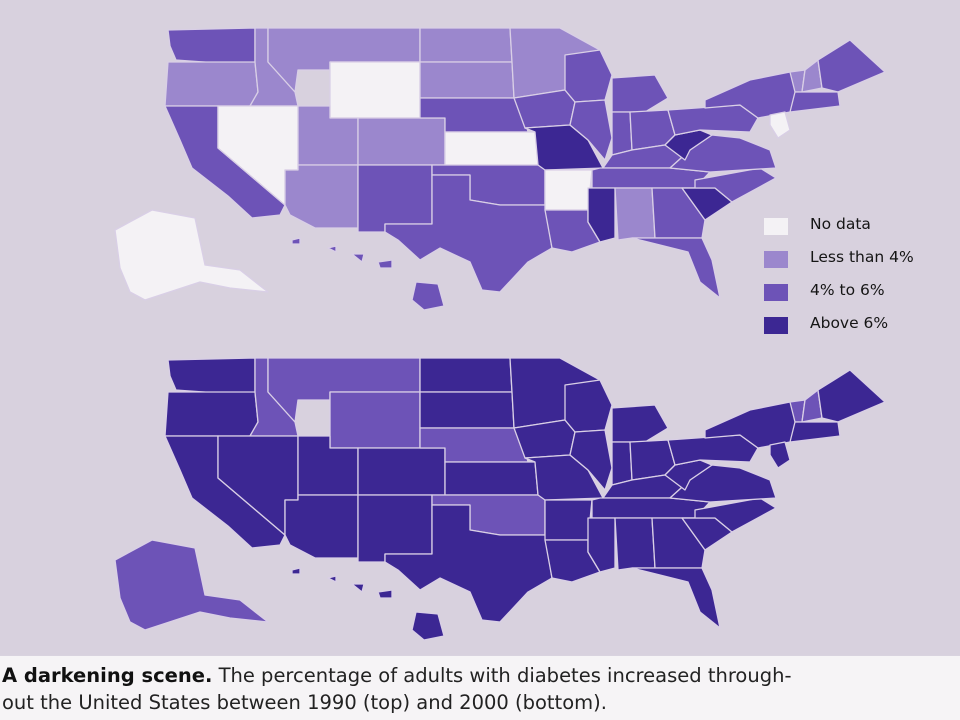 This screenshot has width=960, height=720. I want to click on legend-item-above-6: Above 6%, so click(862, 330).